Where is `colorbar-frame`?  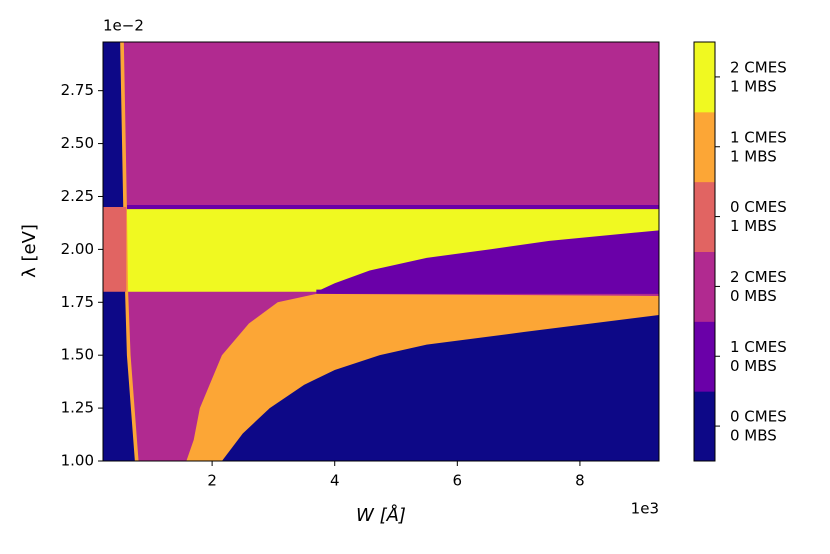
colorbar-frame is located at coordinates (704, 251).